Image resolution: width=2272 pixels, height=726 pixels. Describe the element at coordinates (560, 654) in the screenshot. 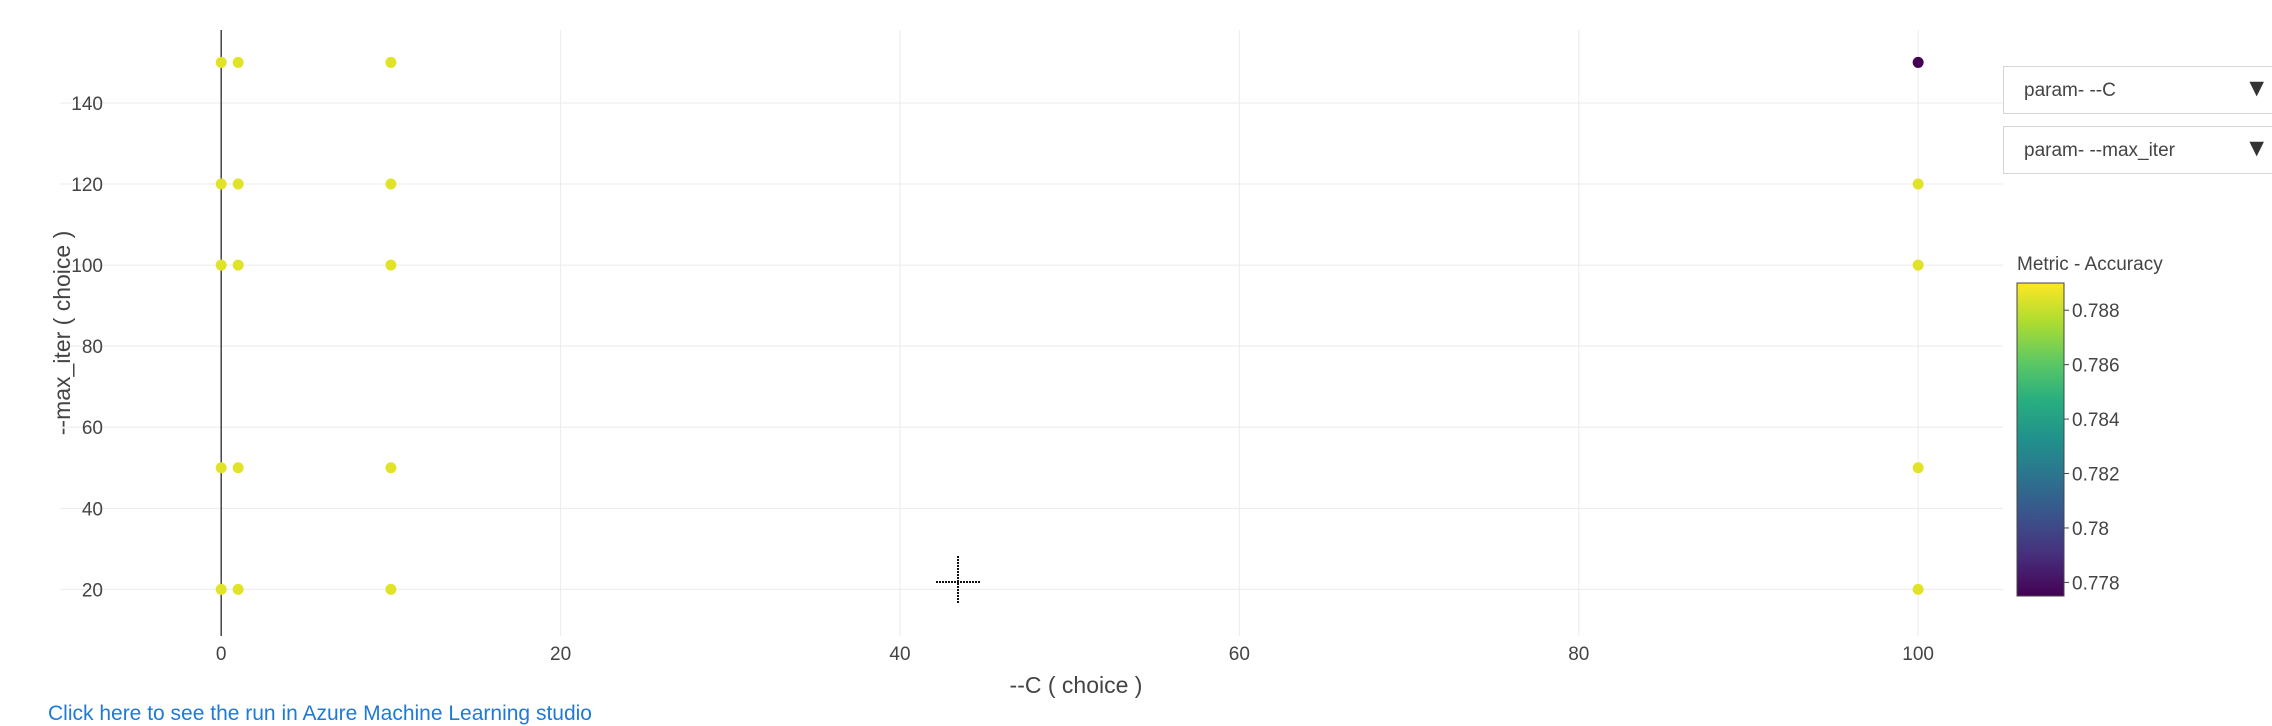

I see `x-tick-label: 20` at that location.